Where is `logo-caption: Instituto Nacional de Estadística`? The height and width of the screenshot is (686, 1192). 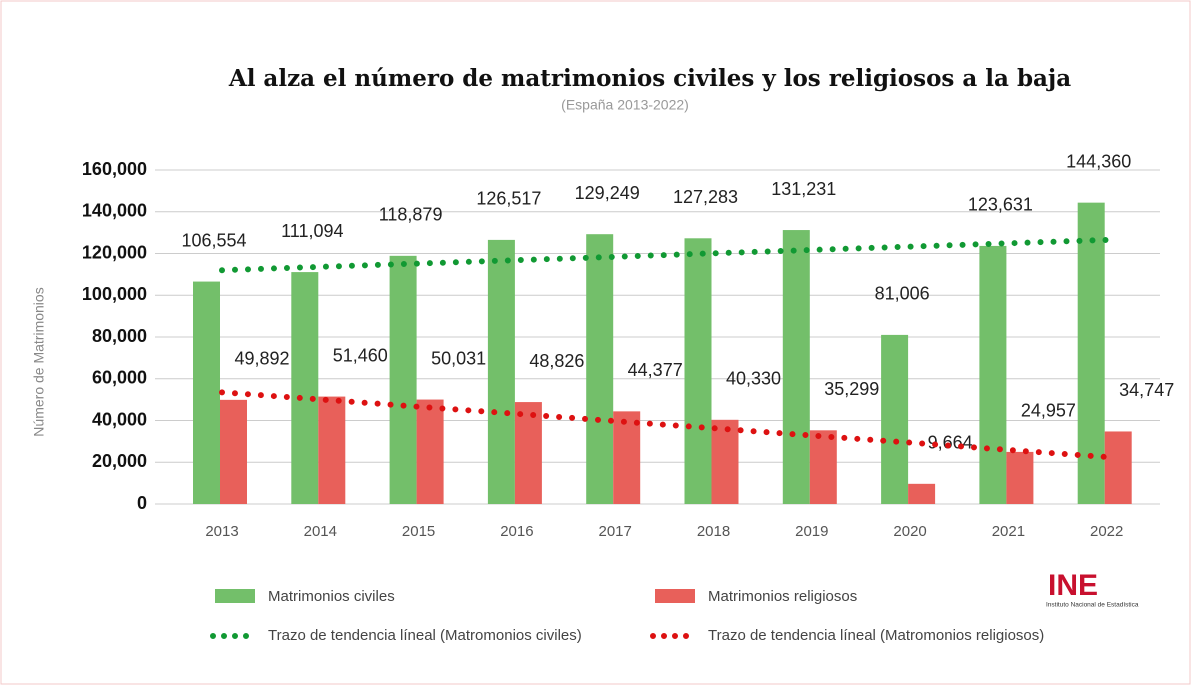 logo-caption: Instituto Nacional de Estadística is located at coordinates (1092, 605).